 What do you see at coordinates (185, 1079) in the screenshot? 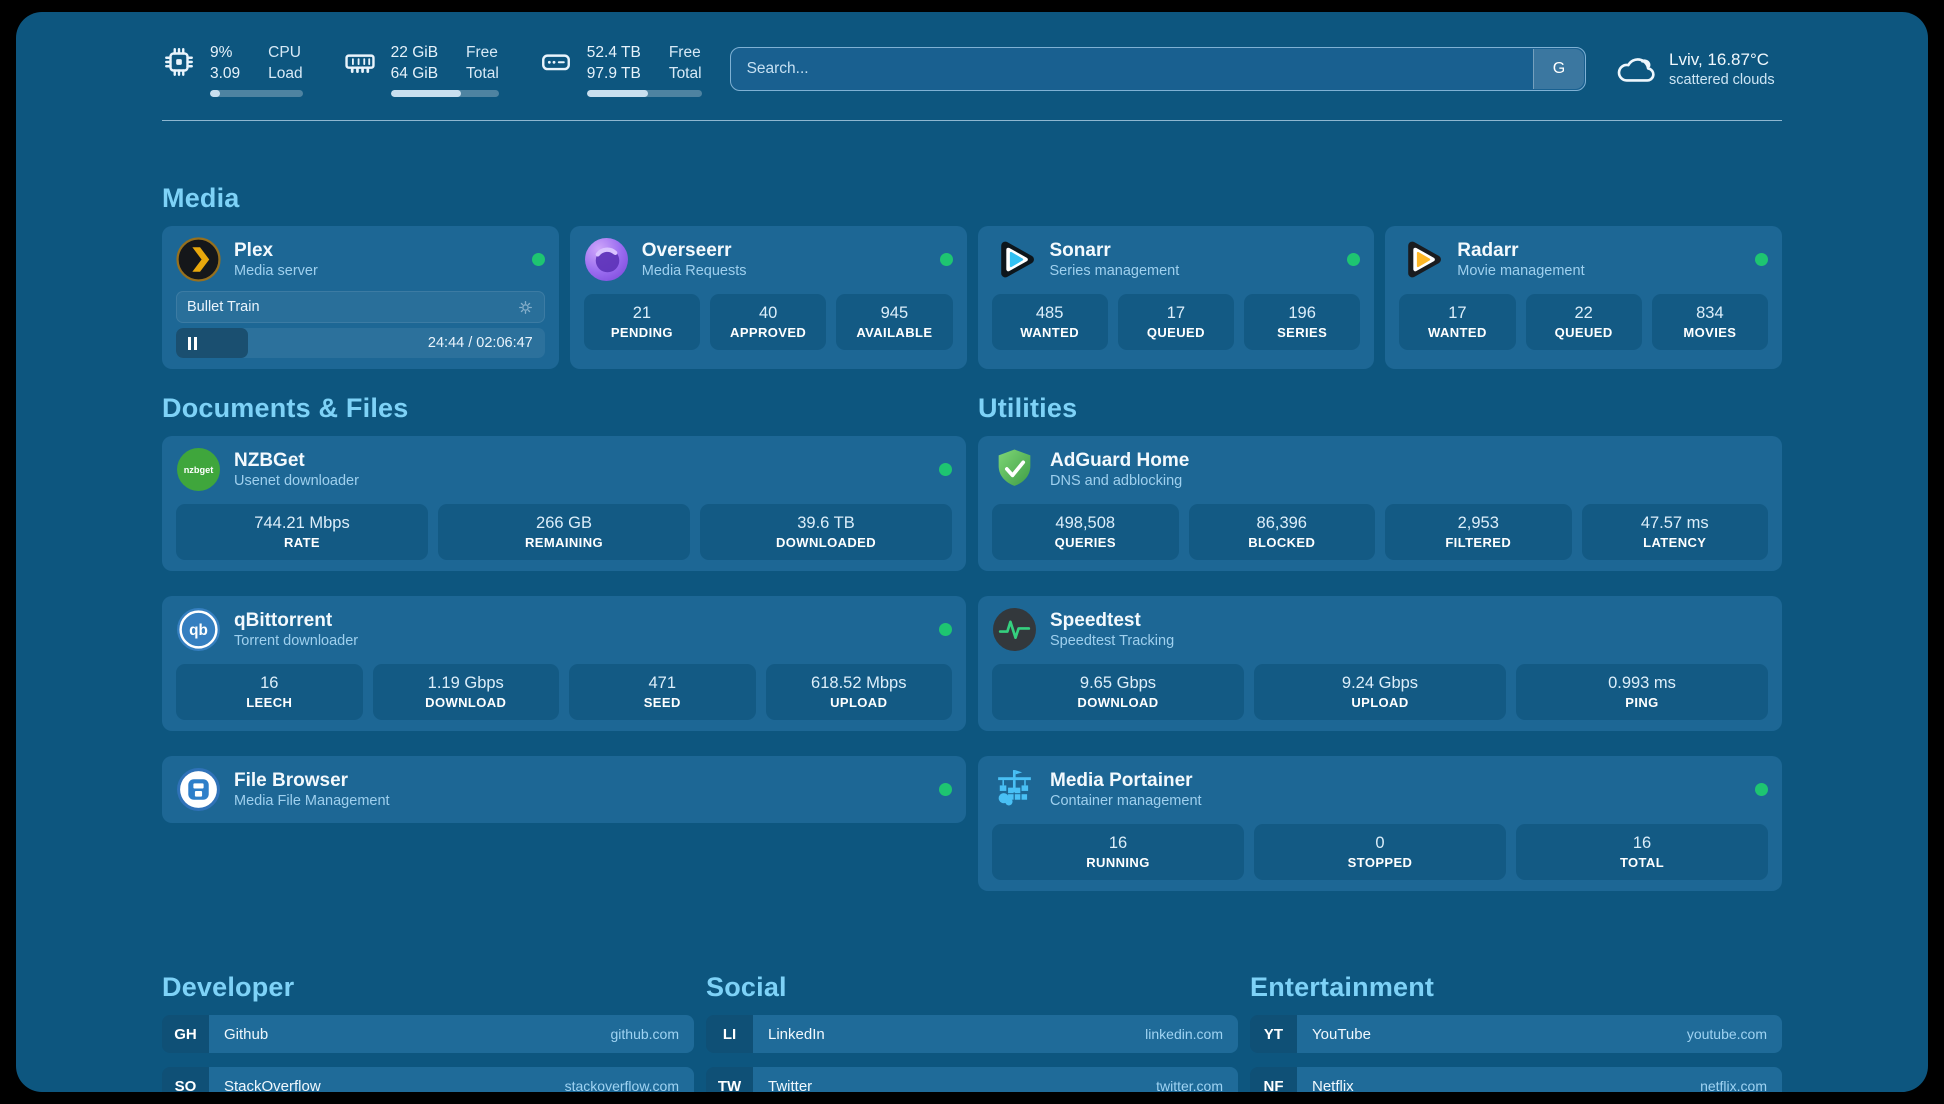
I see `bookmark-abbr: SO` at bounding box center [185, 1079].